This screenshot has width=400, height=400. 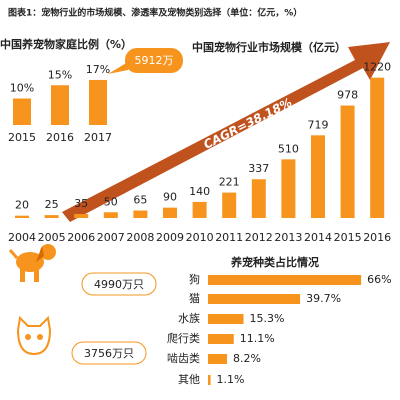 What do you see at coordinates (258, 168) in the screenshot?
I see `value-label: 337` at bounding box center [258, 168].